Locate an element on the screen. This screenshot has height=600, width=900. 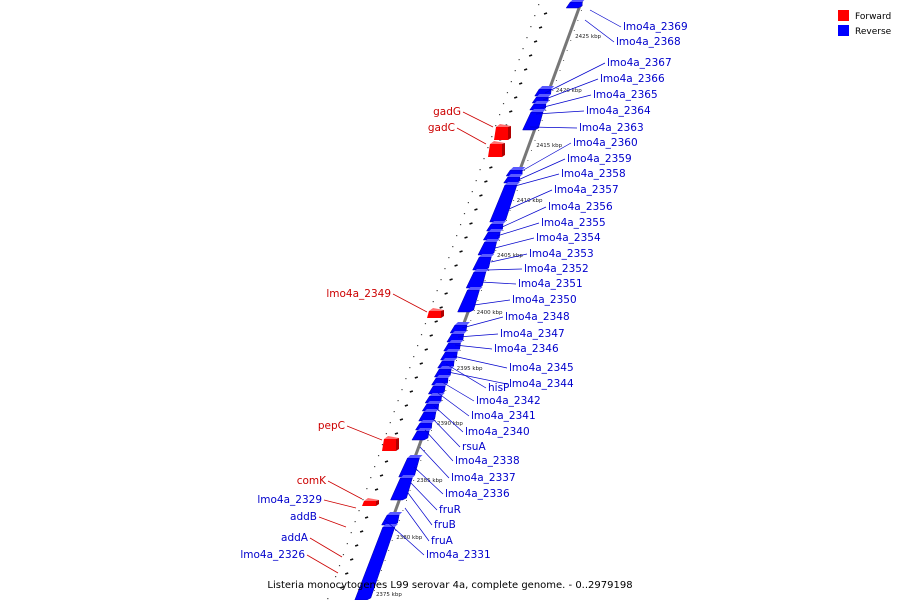
legend-swatch-forward is located at coordinates (843, 15).